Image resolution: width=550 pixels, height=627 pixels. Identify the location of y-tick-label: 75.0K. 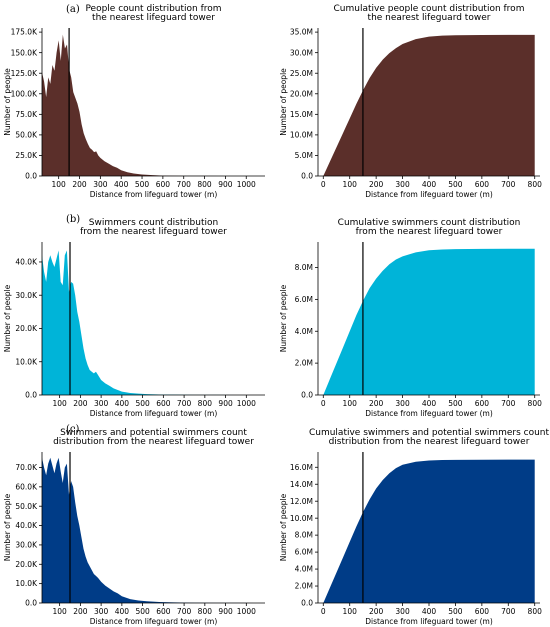
(26, 114).